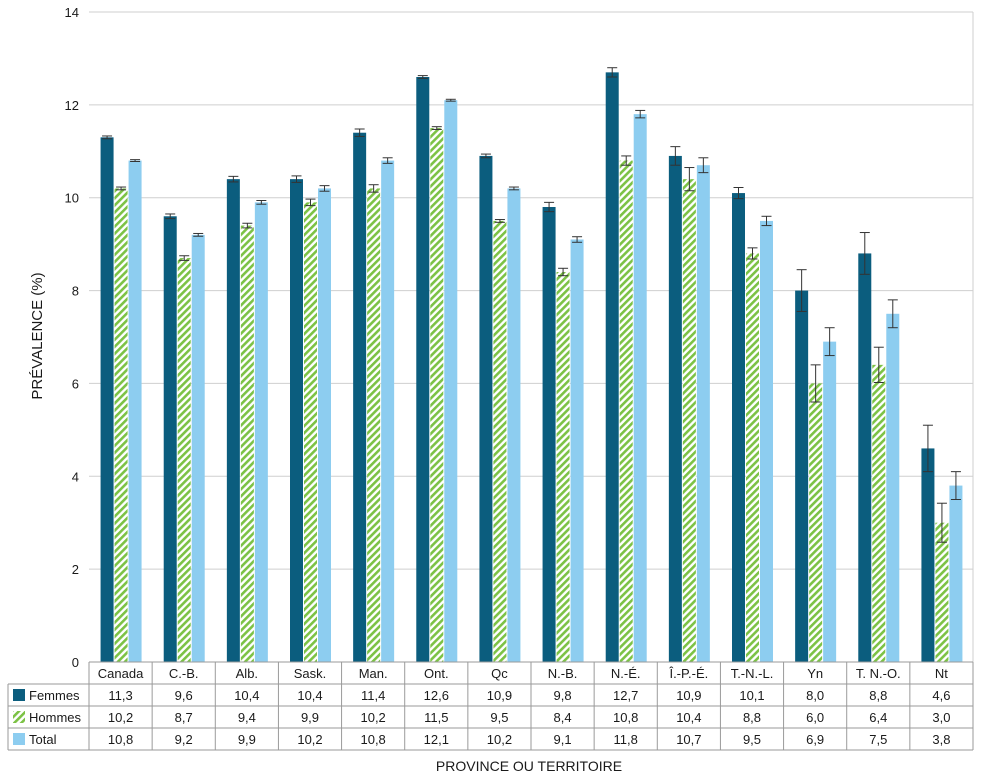 This screenshot has width=982, height=777. What do you see at coordinates (815, 673) in the screenshot?
I see `category-label: Yn` at bounding box center [815, 673].